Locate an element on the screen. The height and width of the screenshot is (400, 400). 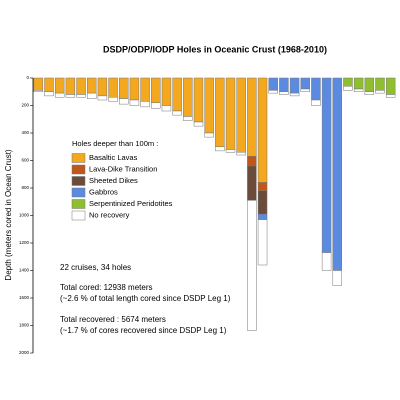
y-tick-label: 200 is located at coordinates (25, 105).